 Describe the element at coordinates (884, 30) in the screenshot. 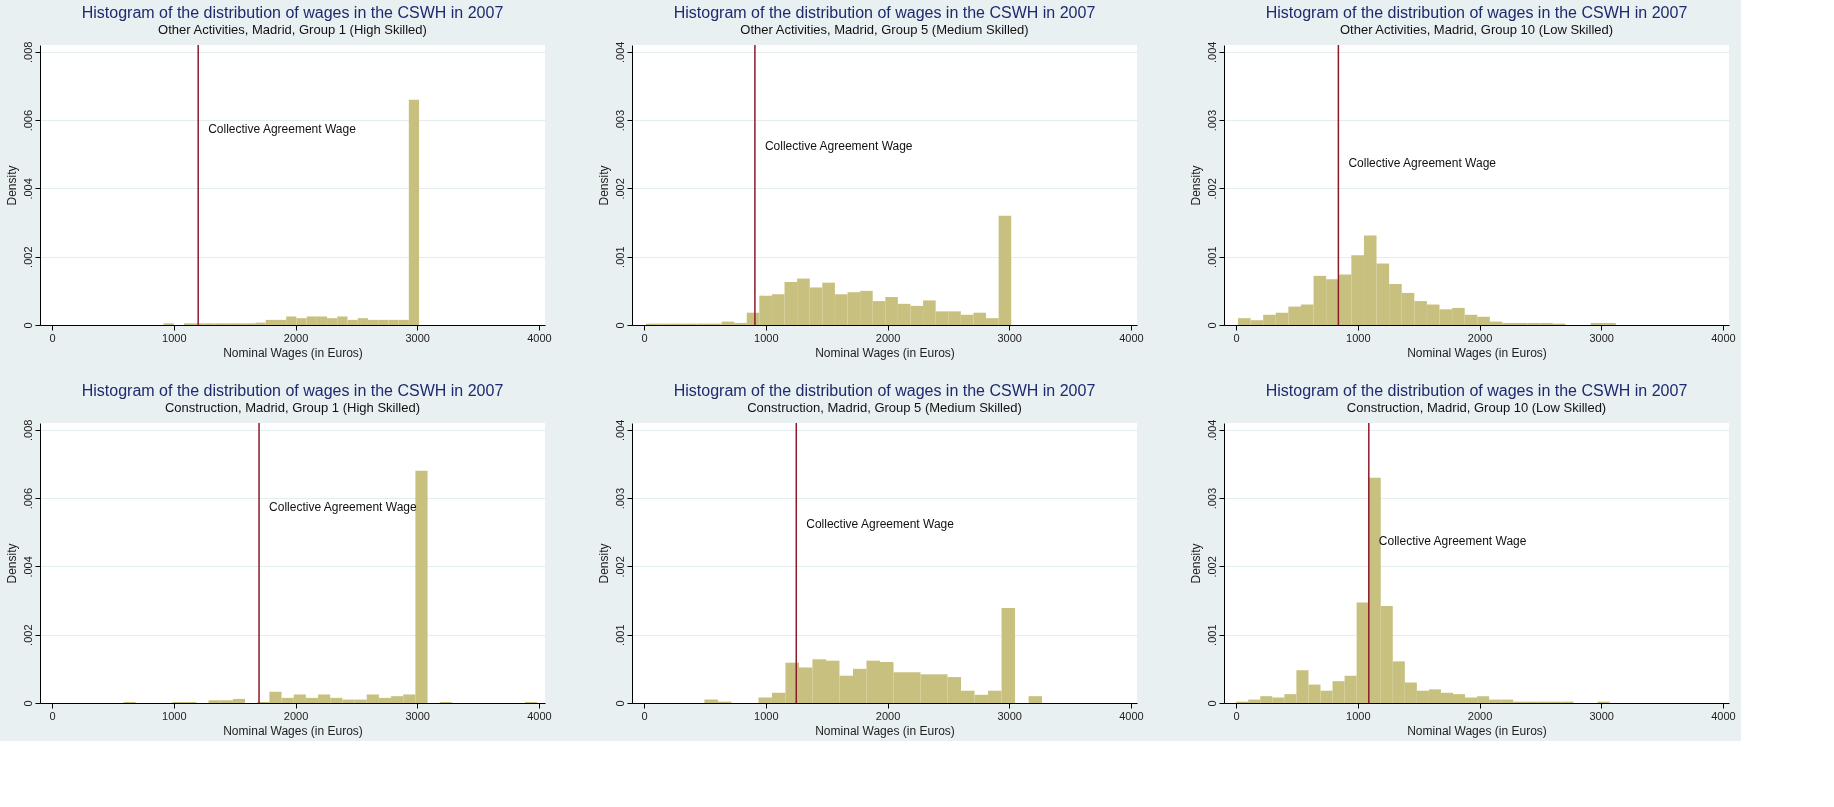

I see `chart-subtitle: Other Activities, Madrid, Group 5 (Medium Skilled)` at that location.